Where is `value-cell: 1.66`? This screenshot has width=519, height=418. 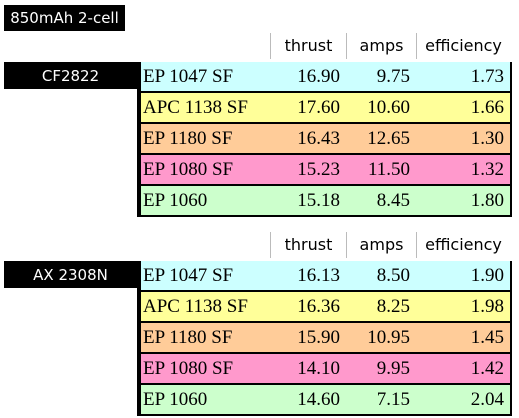 value-cell: 1.66 is located at coordinates (487, 107).